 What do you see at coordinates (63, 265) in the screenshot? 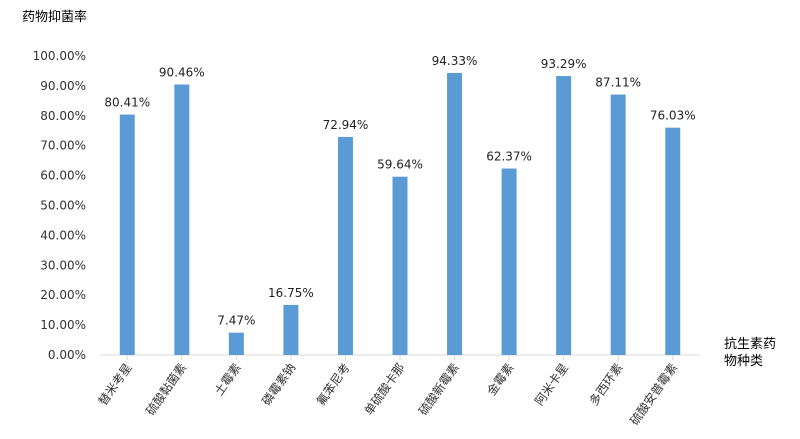
I see `y-tick-label: 30.00%` at bounding box center [63, 265].